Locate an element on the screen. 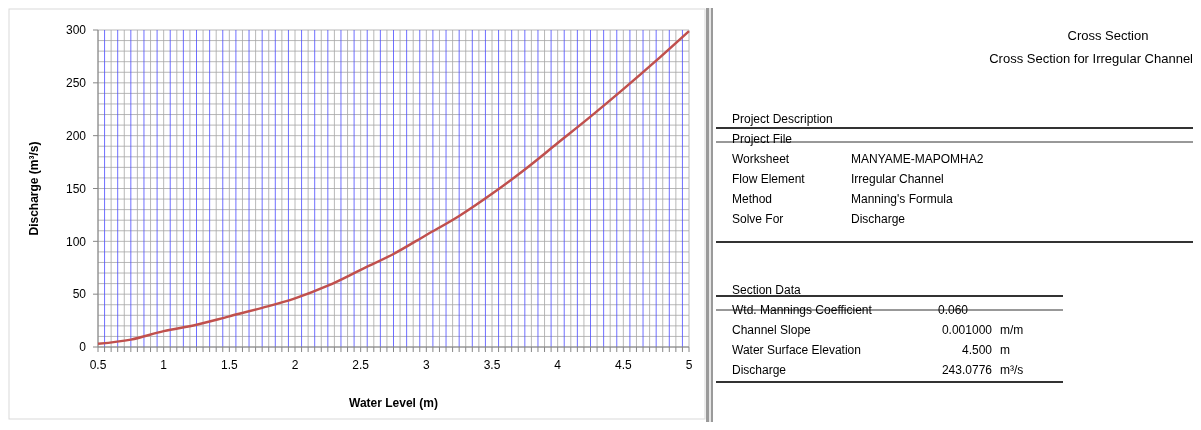  text: m/m is located at coordinates (1012, 330).